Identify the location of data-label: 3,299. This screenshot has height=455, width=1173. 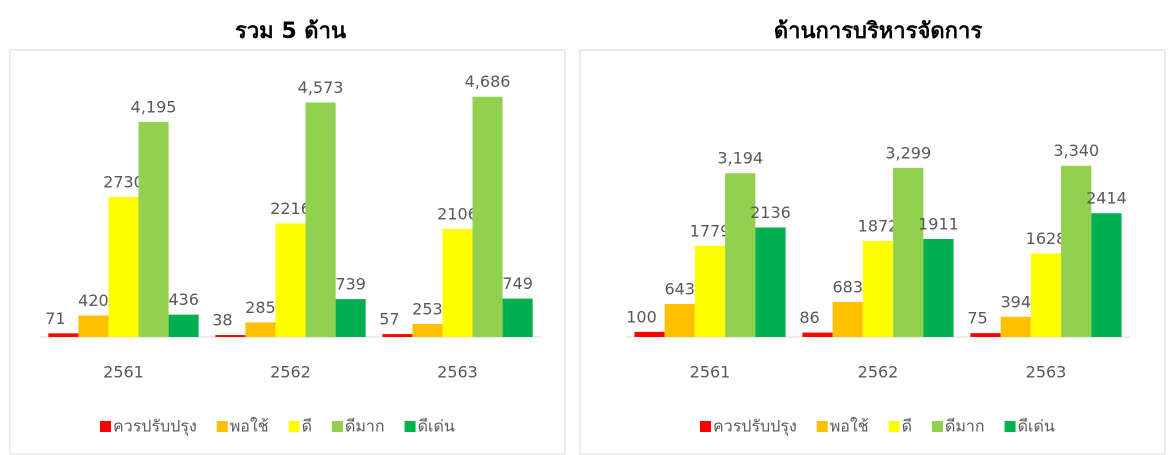
(908, 152).